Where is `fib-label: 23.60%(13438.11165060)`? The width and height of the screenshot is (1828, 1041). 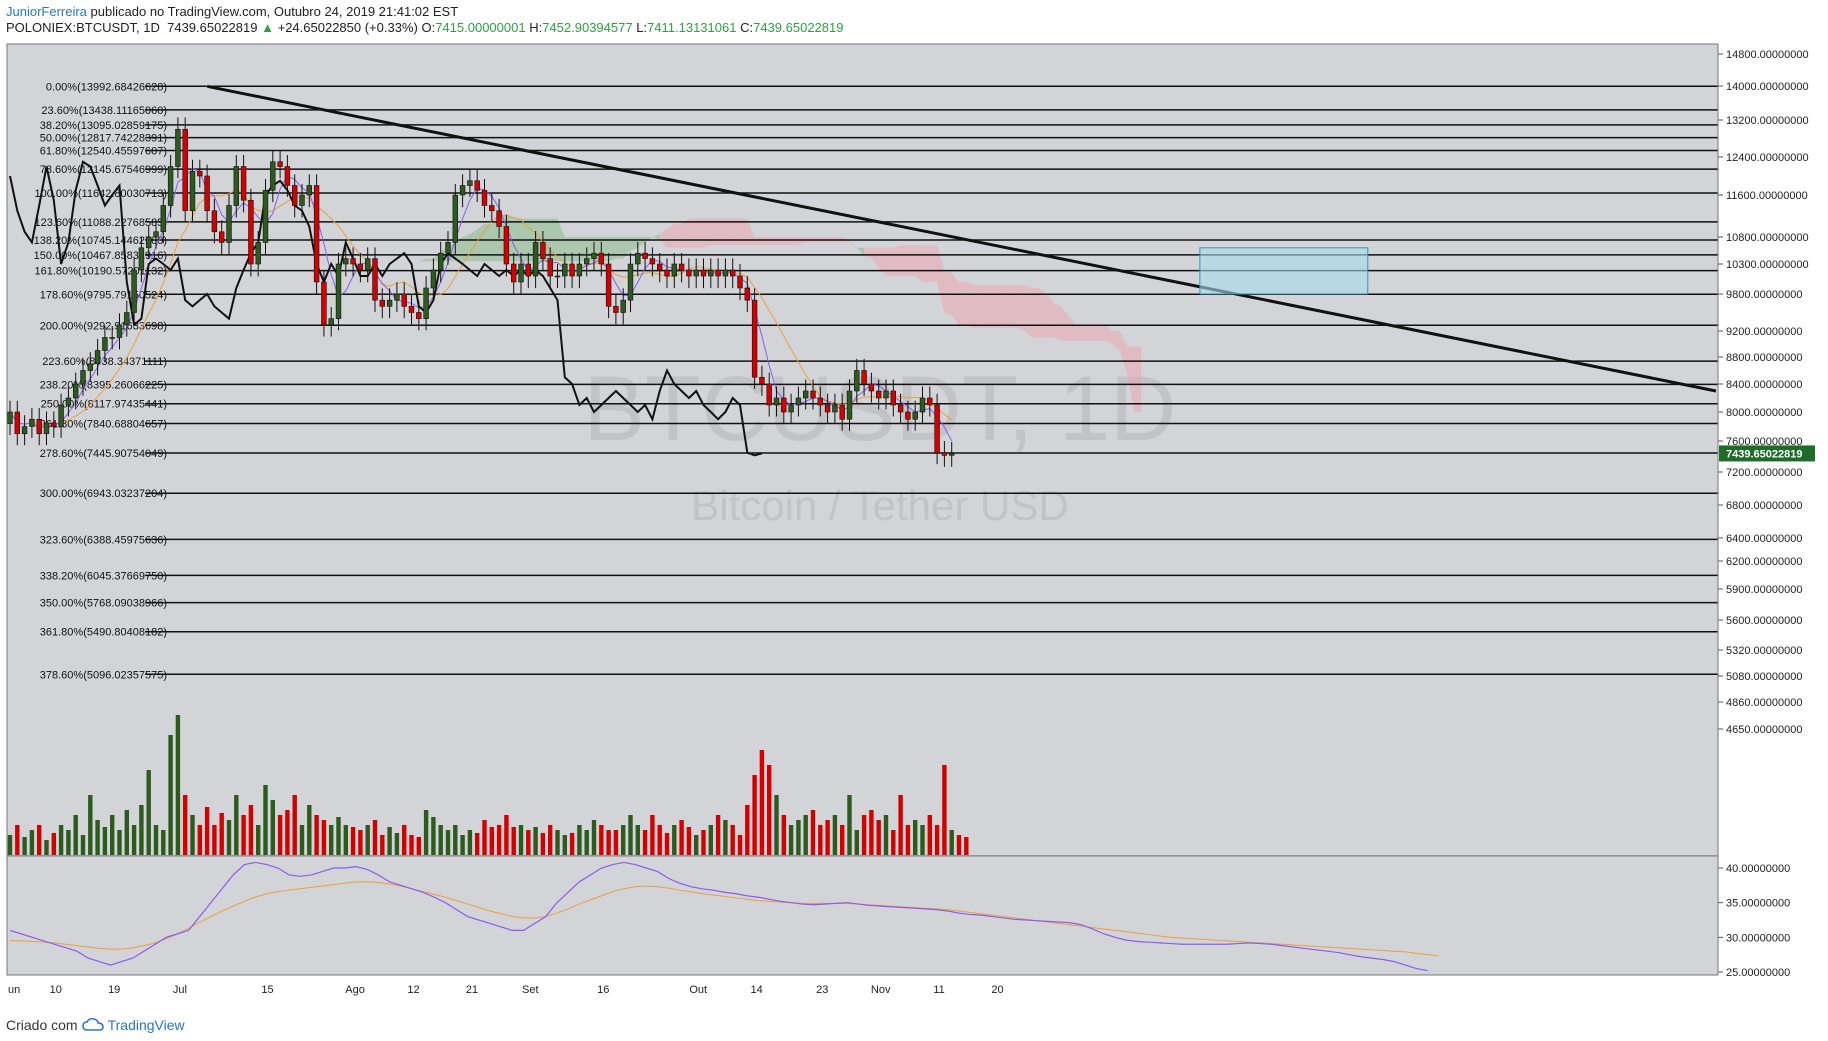 fib-label: 23.60%(13438.11165060) is located at coordinates (104, 111).